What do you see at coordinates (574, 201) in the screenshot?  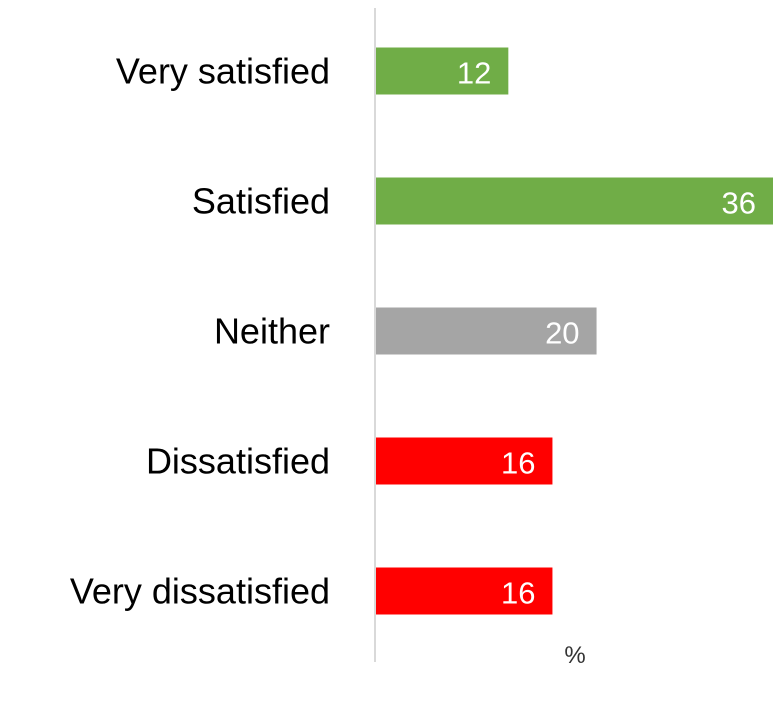 I see `bar-satisfied` at bounding box center [574, 201].